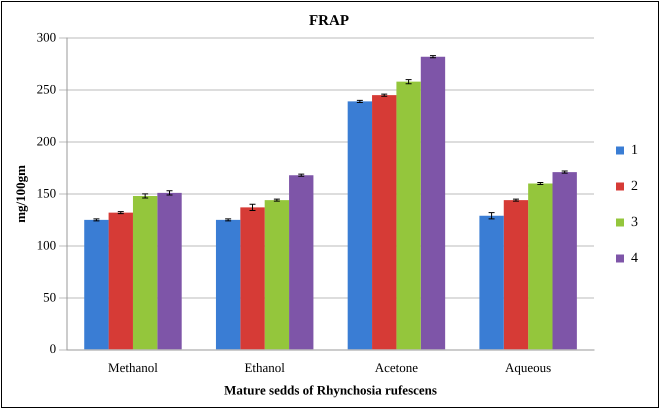  What do you see at coordinates (330, 390) in the screenshot?
I see `x-axis-title: Mature sedds of Rhynchosia rufescens` at bounding box center [330, 390].